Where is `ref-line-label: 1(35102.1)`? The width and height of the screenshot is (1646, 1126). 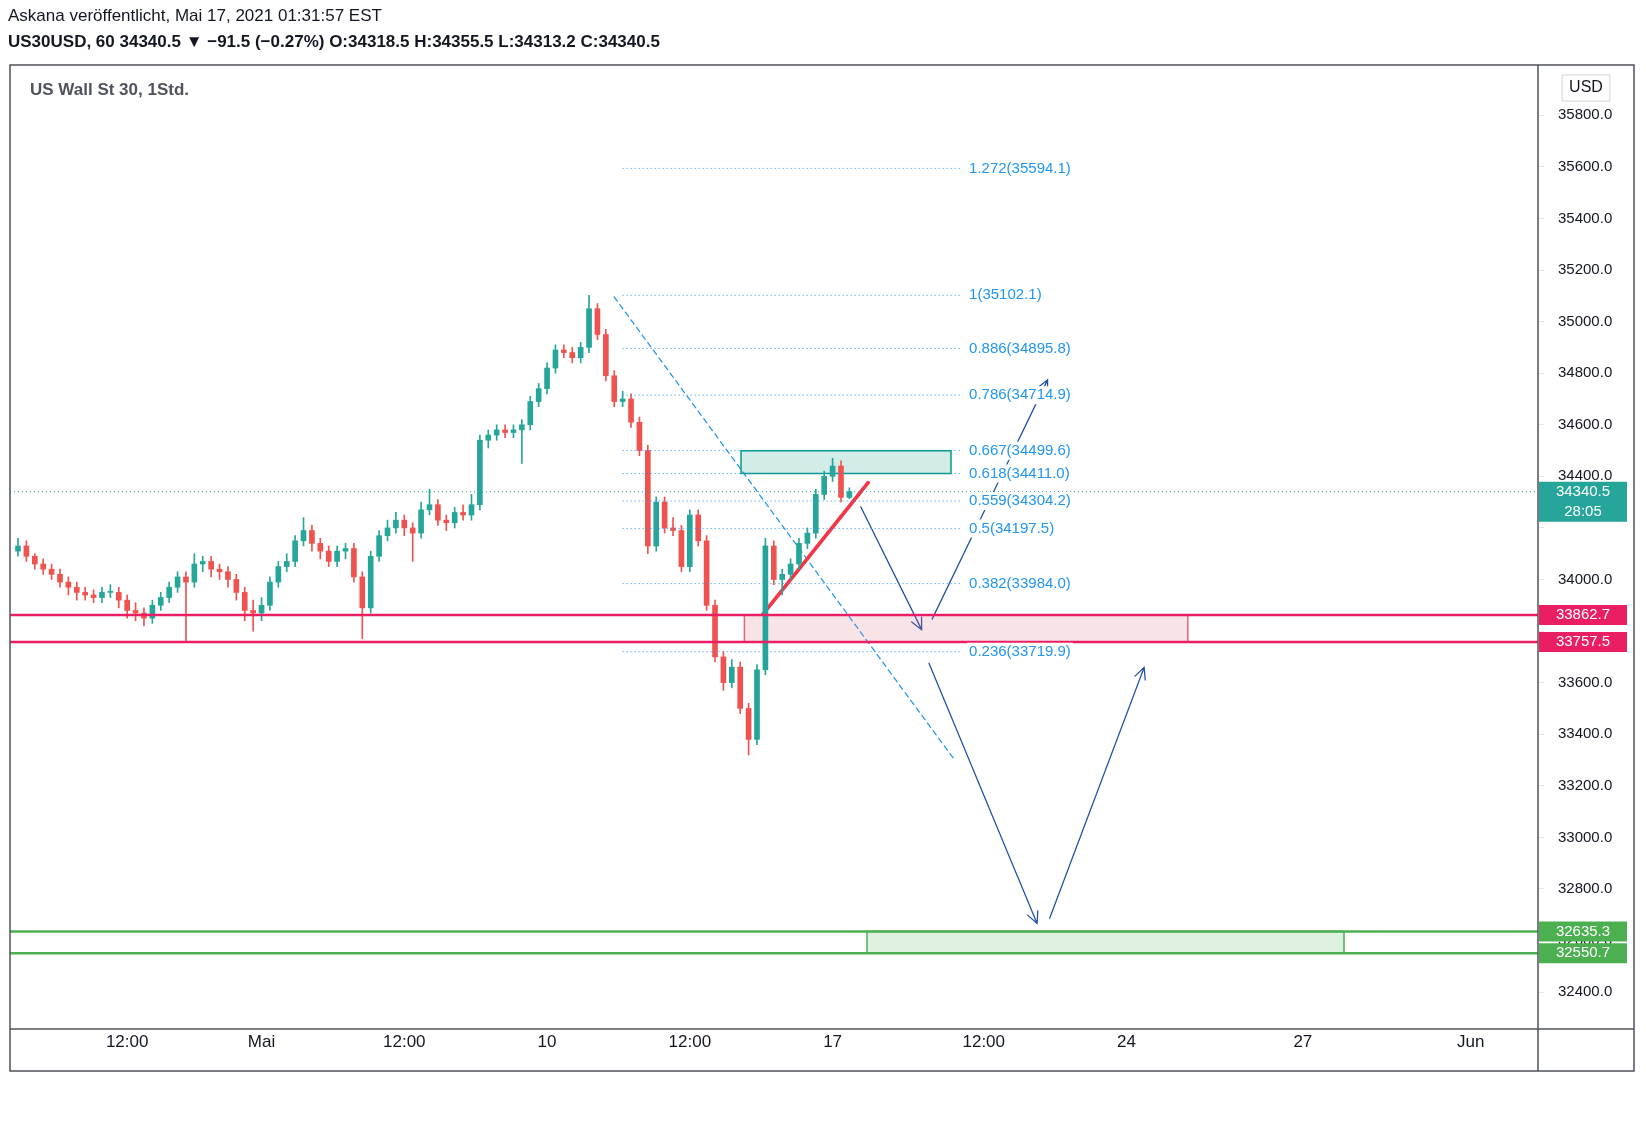
ref-line-label: 1(35102.1) is located at coordinates (1005, 294).